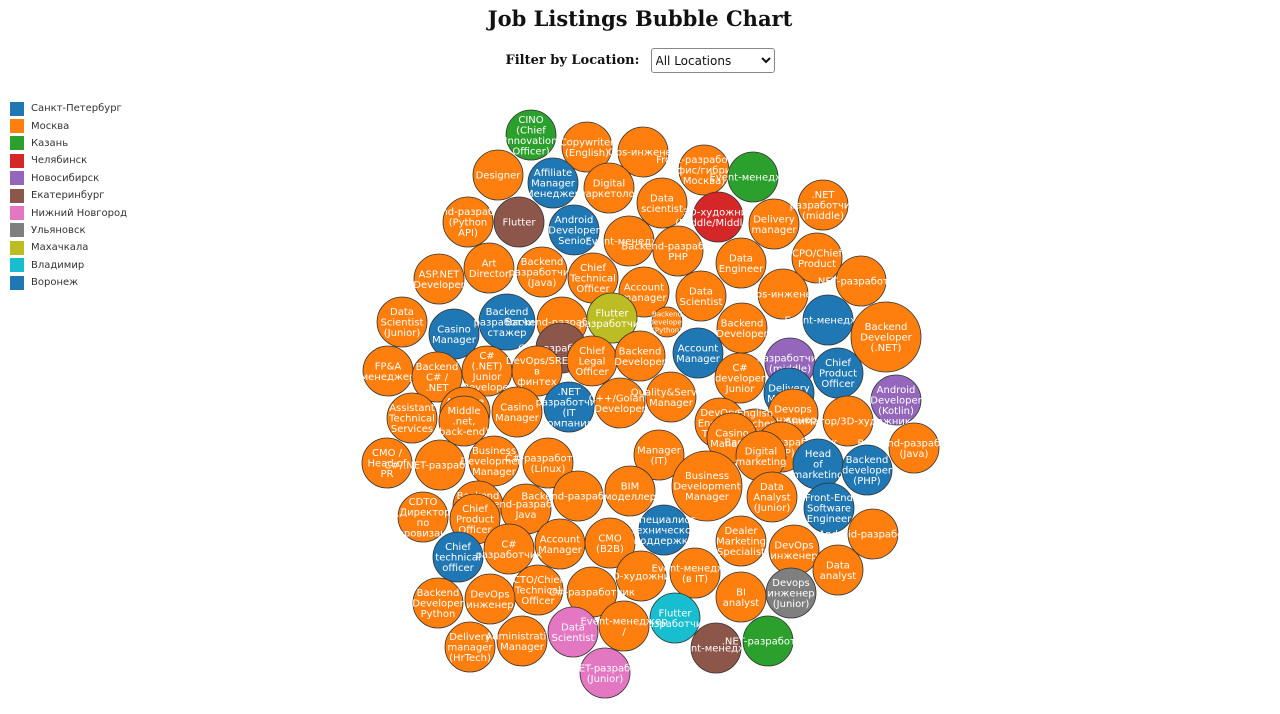 The image size is (1280, 714). Describe the element at coordinates (387, 463) in the screenshot. I see `bubble: CMO / Head of PR` at that location.